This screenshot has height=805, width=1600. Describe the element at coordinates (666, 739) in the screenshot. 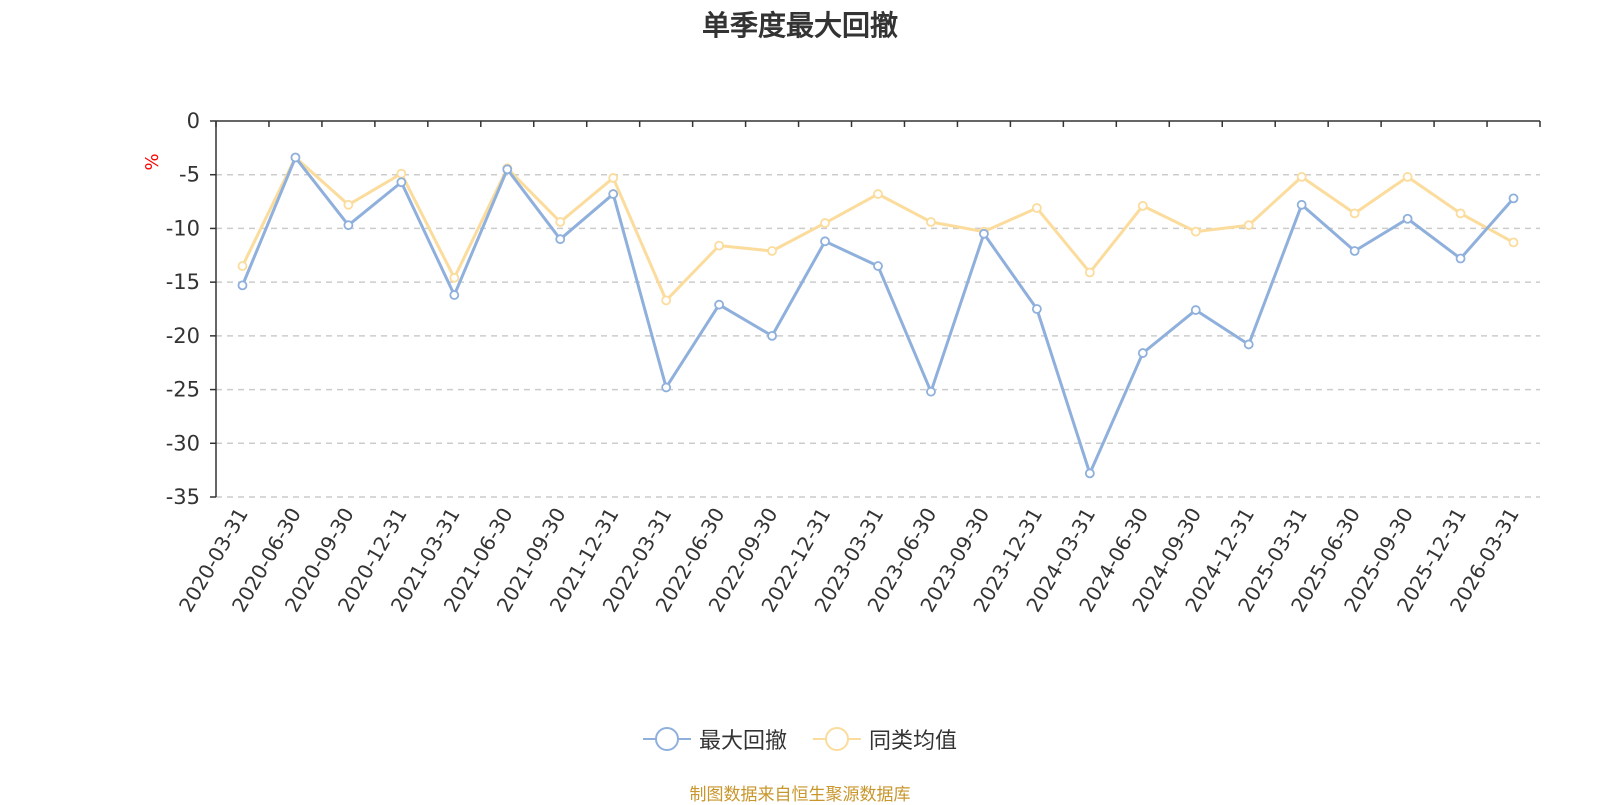

I see `legend-marker-max-drawdown` at that location.